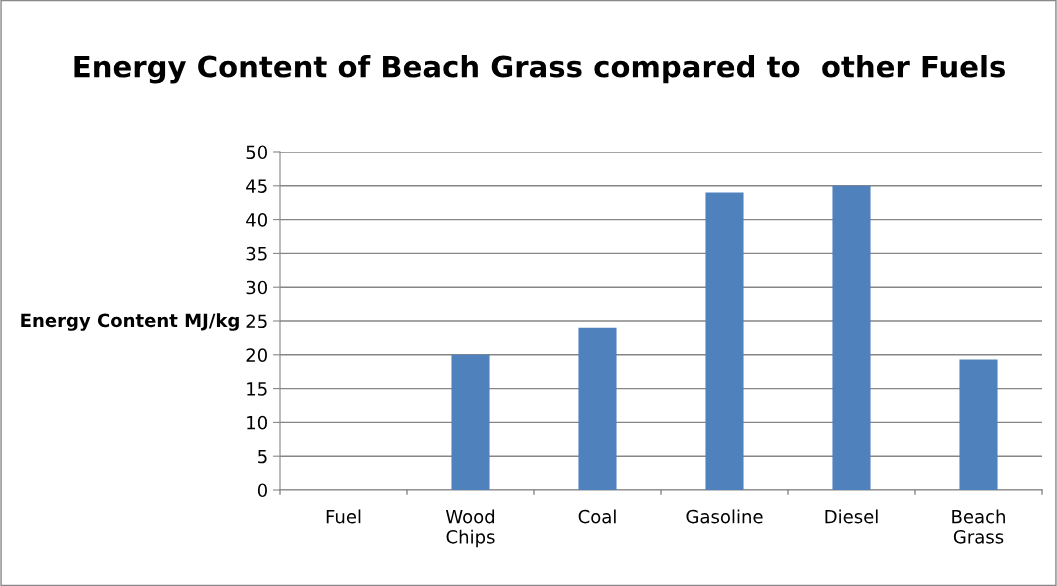  What do you see at coordinates (130, 322) in the screenshot?
I see `y-axis-title: Energy Content MJ/kg` at bounding box center [130, 322].